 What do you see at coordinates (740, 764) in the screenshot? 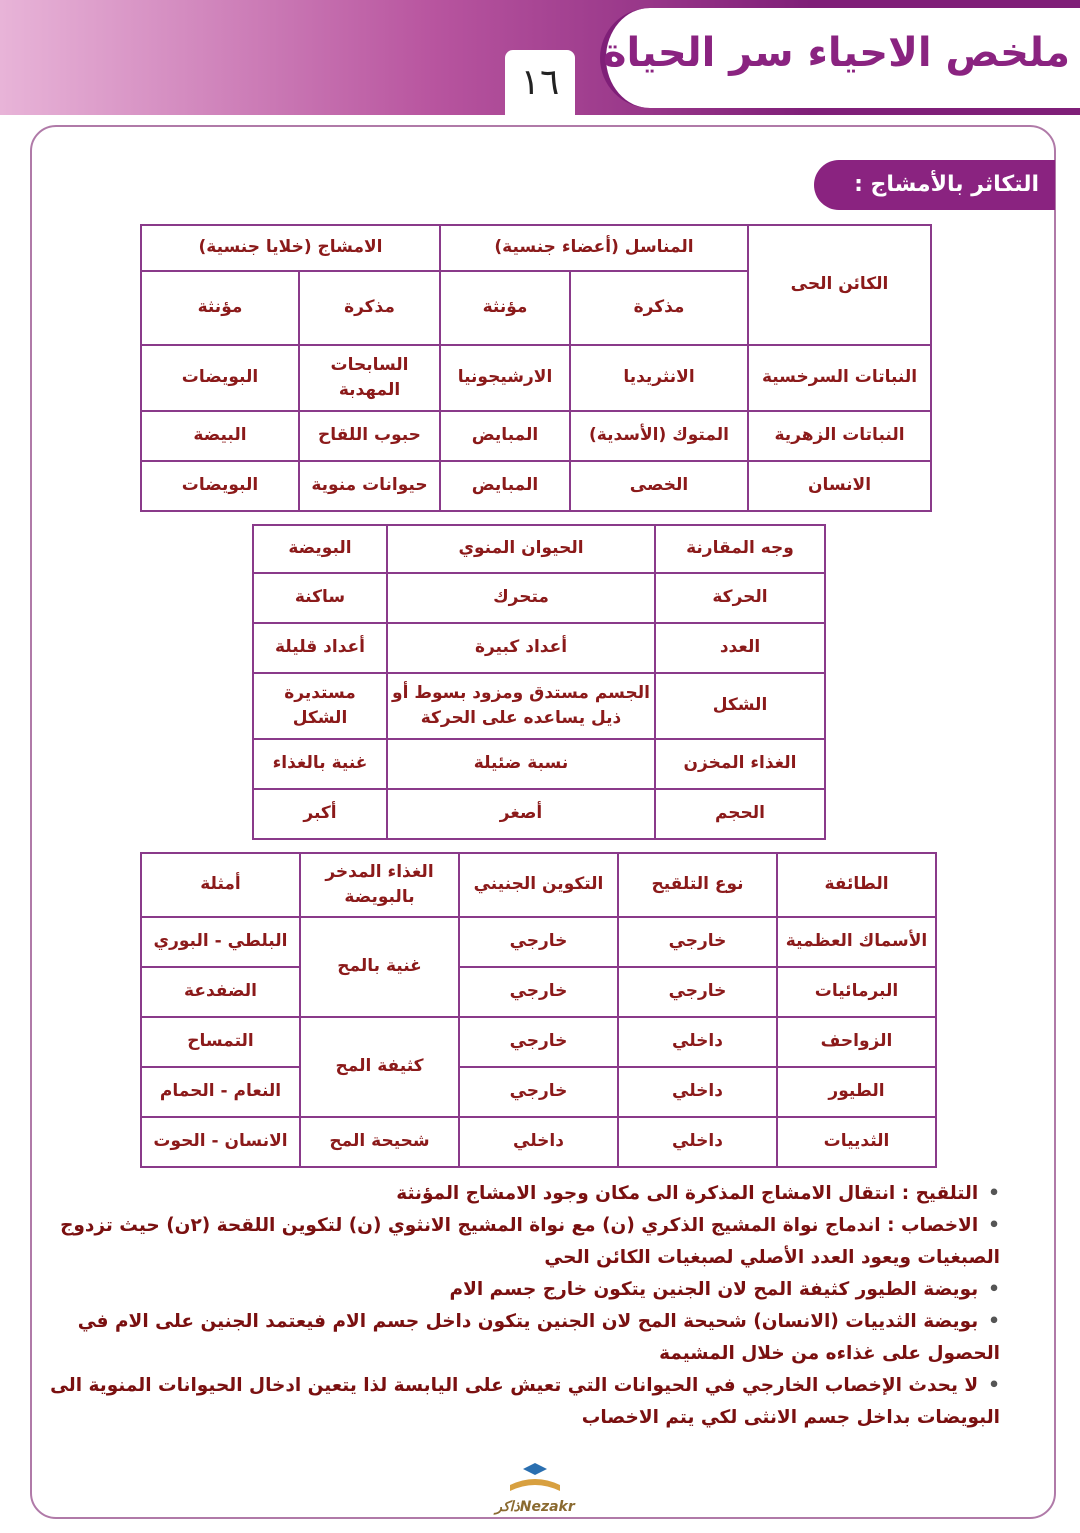
I see `cell: الغذاء المخزن` at bounding box center [740, 764].